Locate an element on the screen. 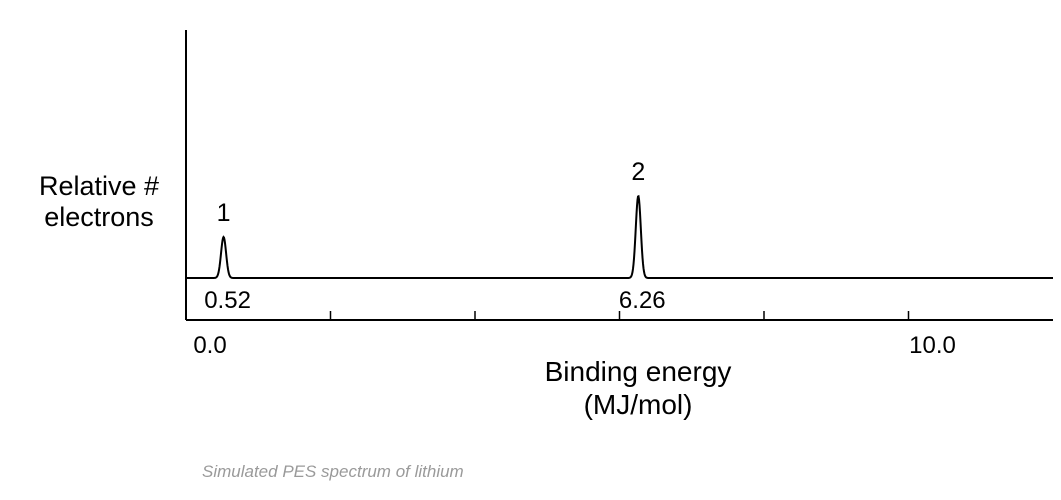 The height and width of the screenshot is (500, 1061). x-label-line-2: (MJ/mol) is located at coordinates (638, 404).